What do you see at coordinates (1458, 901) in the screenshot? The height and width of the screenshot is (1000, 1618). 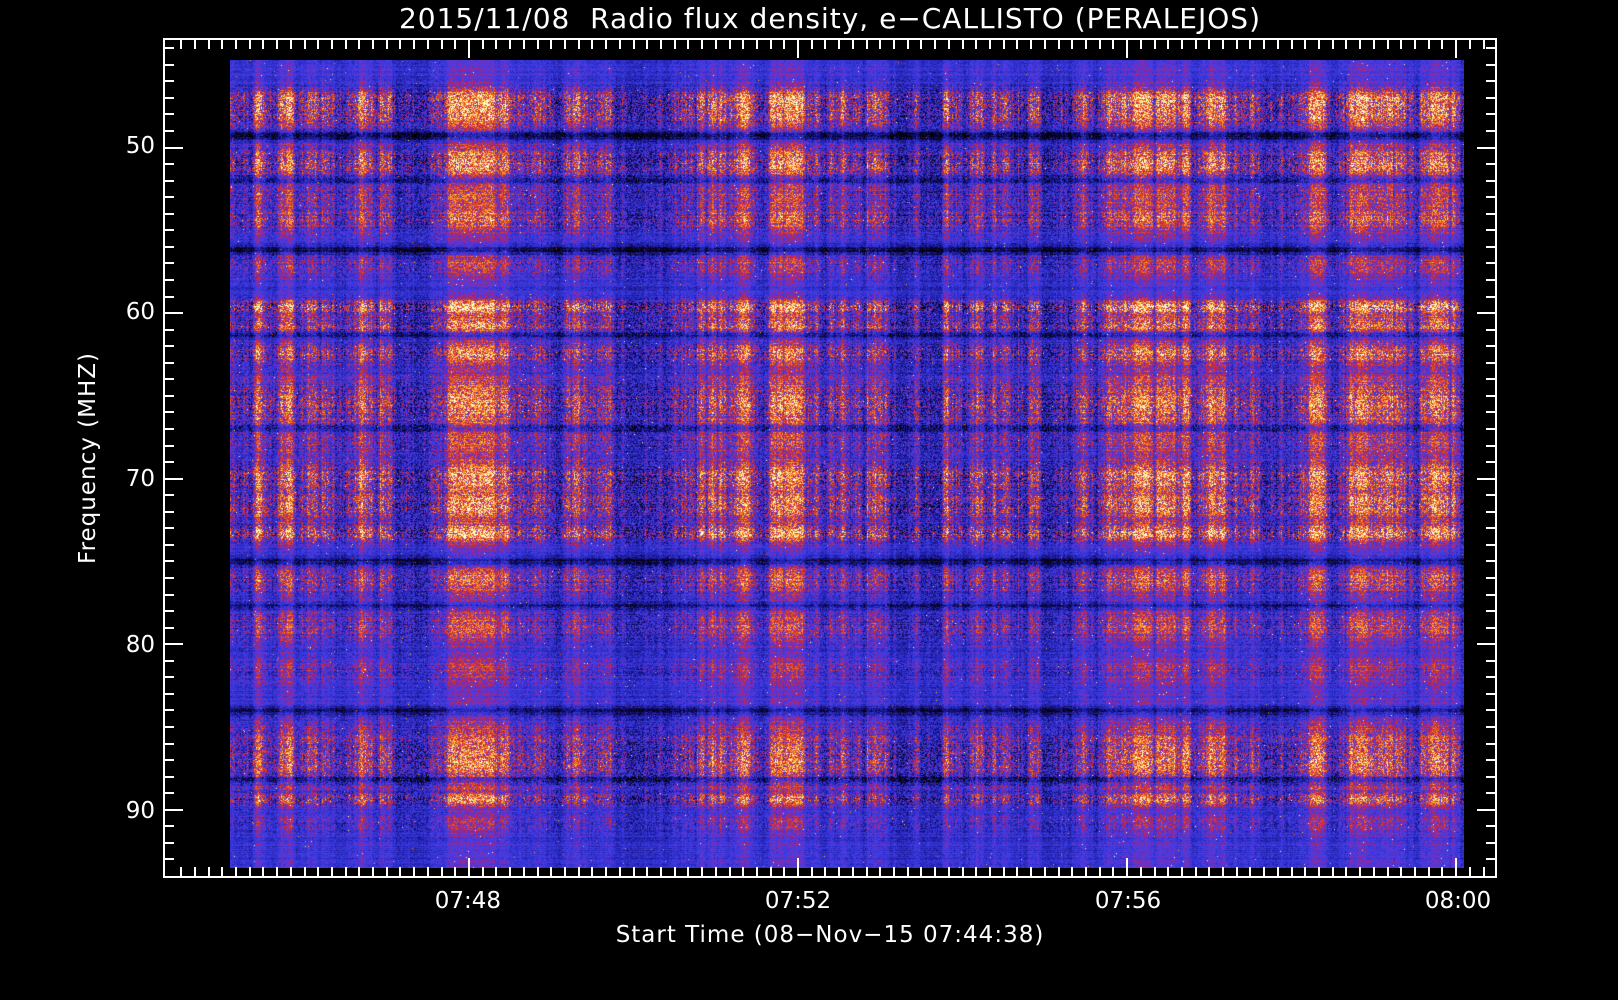 I see `x-tick-label: 08:00` at bounding box center [1458, 901].